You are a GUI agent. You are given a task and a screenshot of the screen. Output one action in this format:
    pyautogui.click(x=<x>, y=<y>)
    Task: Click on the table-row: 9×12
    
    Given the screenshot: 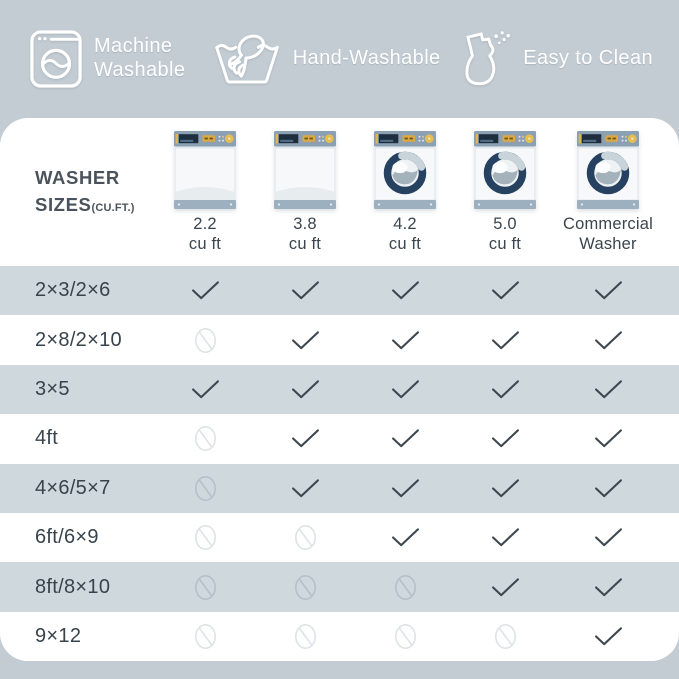 What is the action you would take?
    pyautogui.click(x=339, y=636)
    